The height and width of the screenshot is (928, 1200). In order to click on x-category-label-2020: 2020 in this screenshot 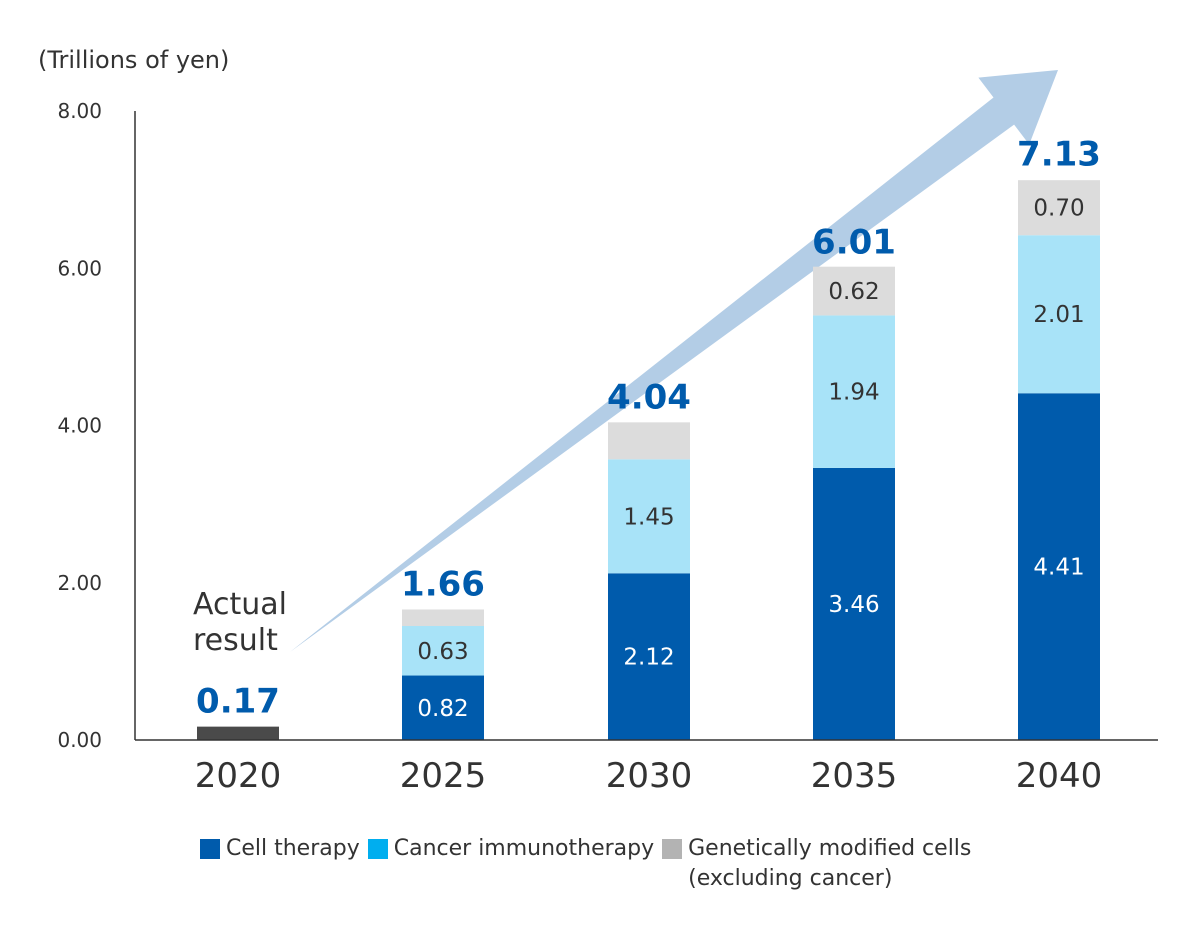, I will do `click(238, 776)`.